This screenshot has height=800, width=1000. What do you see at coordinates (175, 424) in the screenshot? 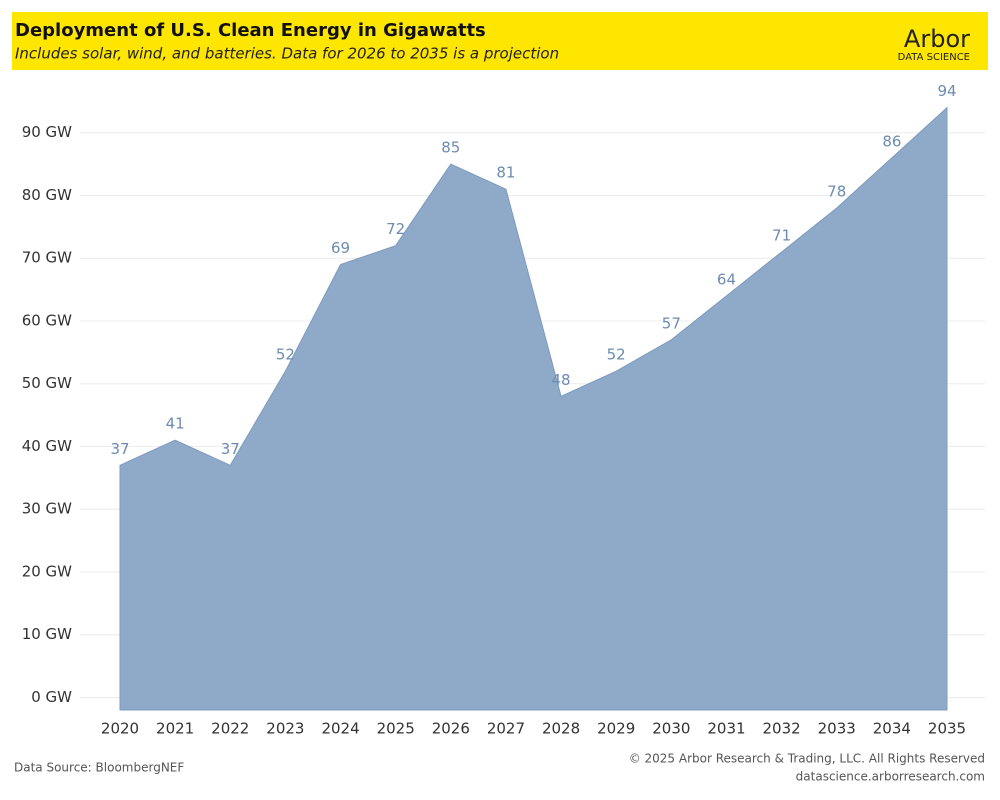
I see `value-label: 41` at bounding box center [175, 424].